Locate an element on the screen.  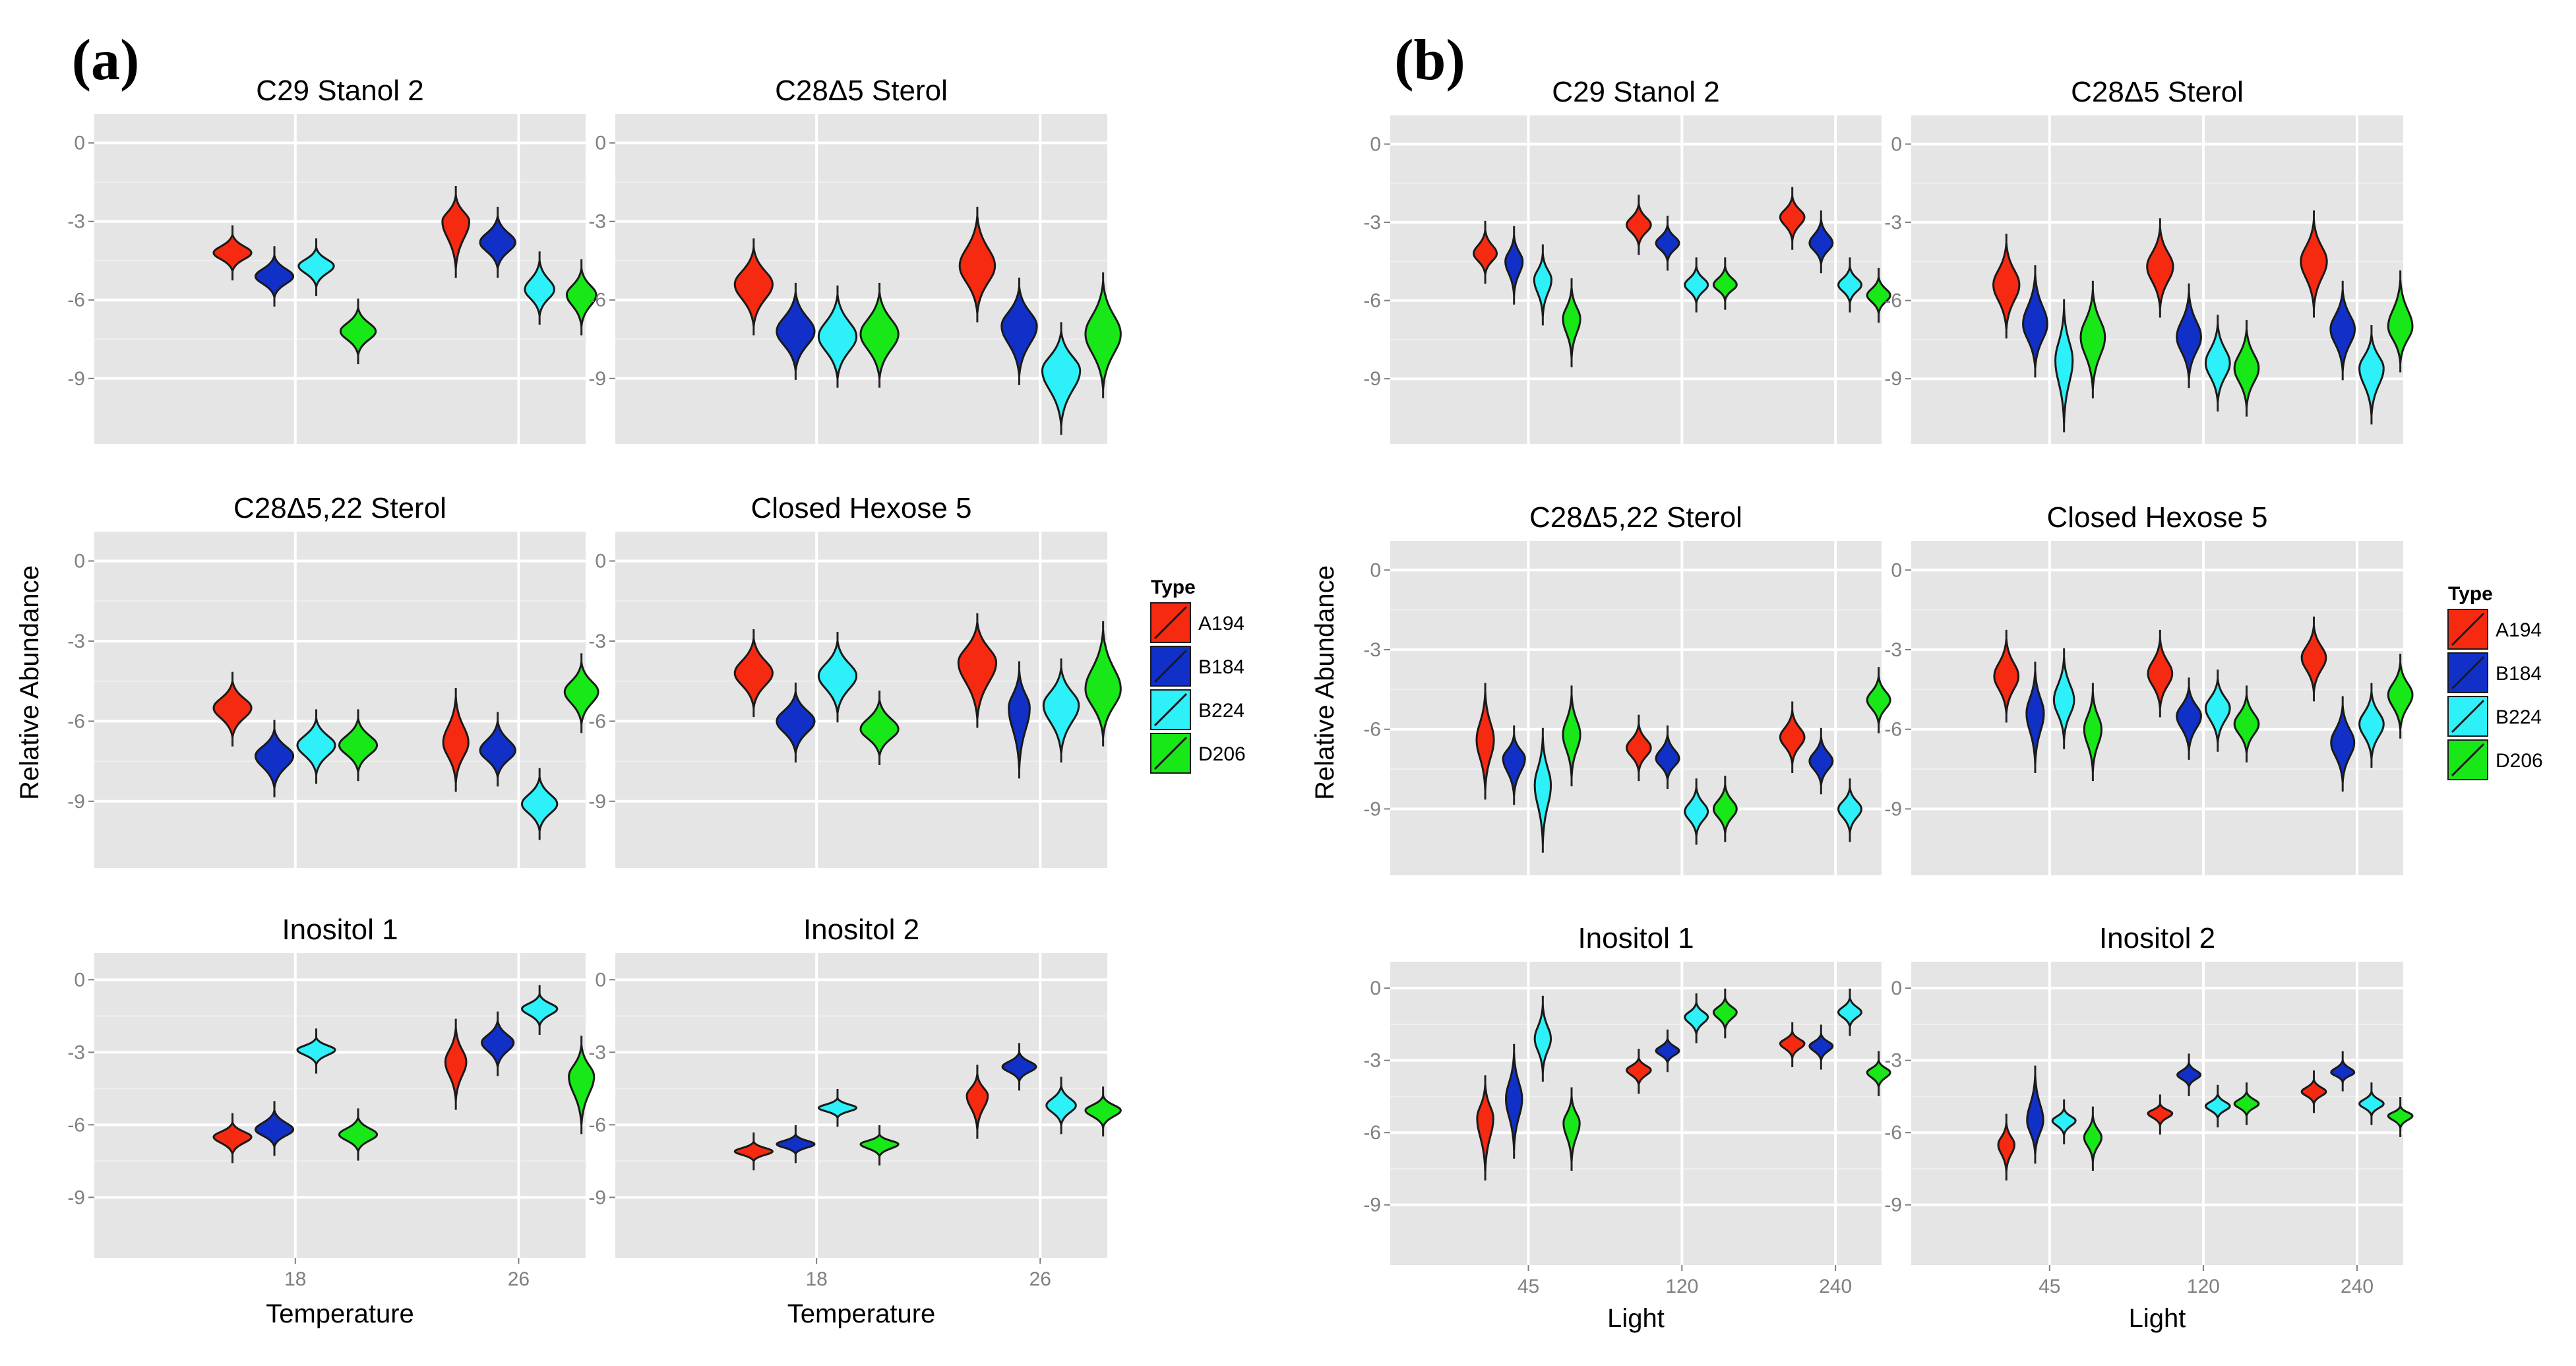
panel-title: C28Δ5,22 Sterol is located at coordinates (1635, 517).